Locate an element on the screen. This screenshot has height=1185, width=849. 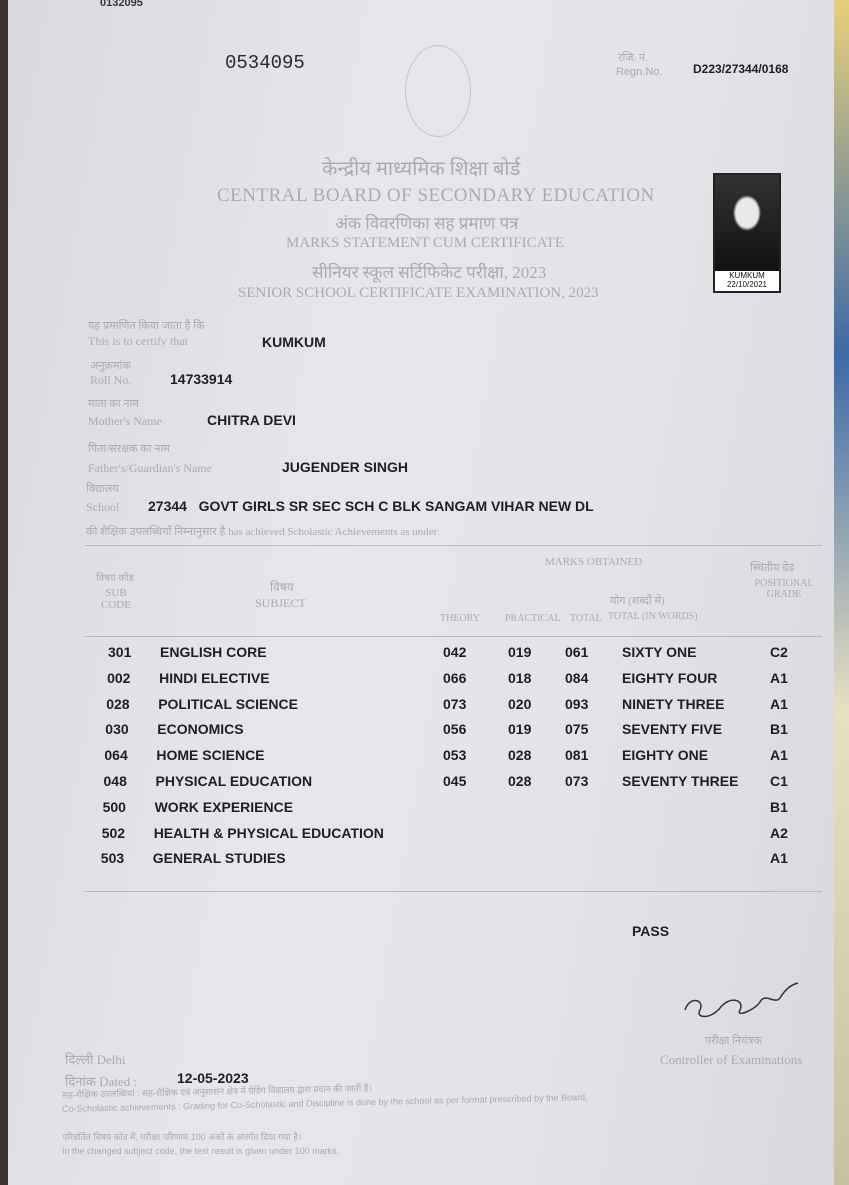
cell-code: 064 is located at coordinates (116, 755).